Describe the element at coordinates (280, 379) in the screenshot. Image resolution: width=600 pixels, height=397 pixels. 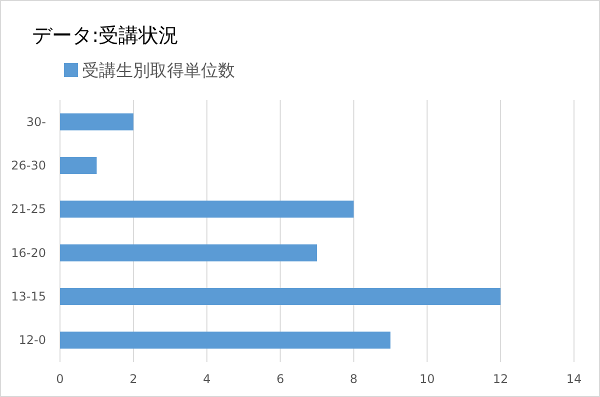
I see `x-tick-label: 6` at that location.